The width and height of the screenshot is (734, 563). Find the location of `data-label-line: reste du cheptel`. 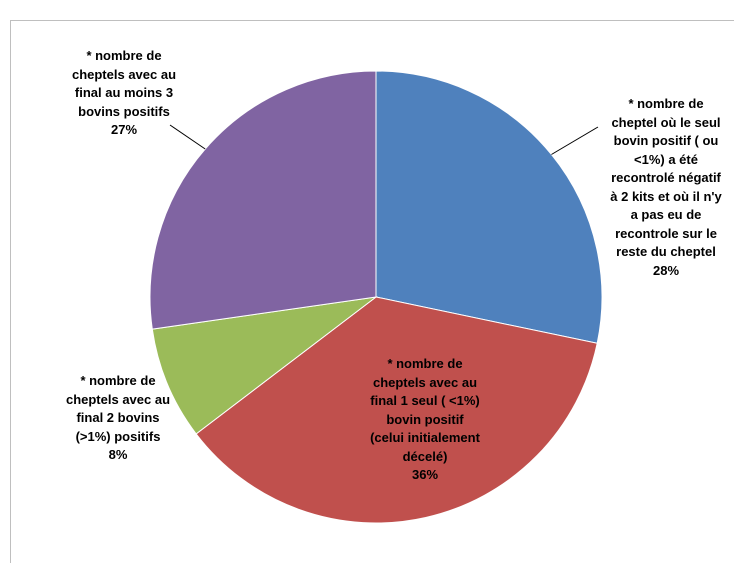

data-label-line: reste du cheptel is located at coordinates (666, 251).